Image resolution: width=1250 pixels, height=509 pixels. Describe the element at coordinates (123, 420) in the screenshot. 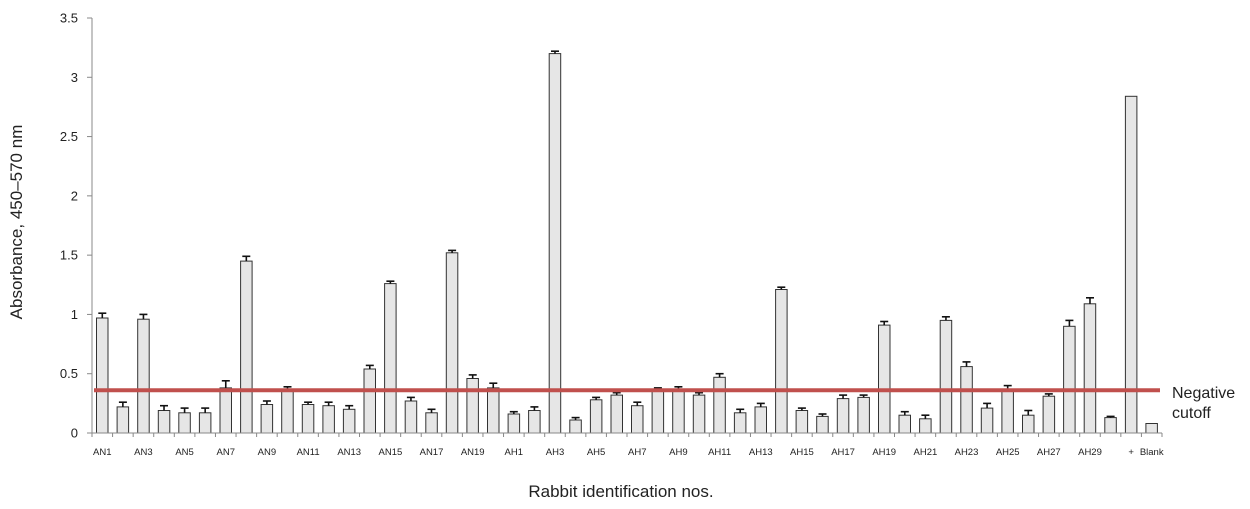

I see `bar-AN2` at that location.